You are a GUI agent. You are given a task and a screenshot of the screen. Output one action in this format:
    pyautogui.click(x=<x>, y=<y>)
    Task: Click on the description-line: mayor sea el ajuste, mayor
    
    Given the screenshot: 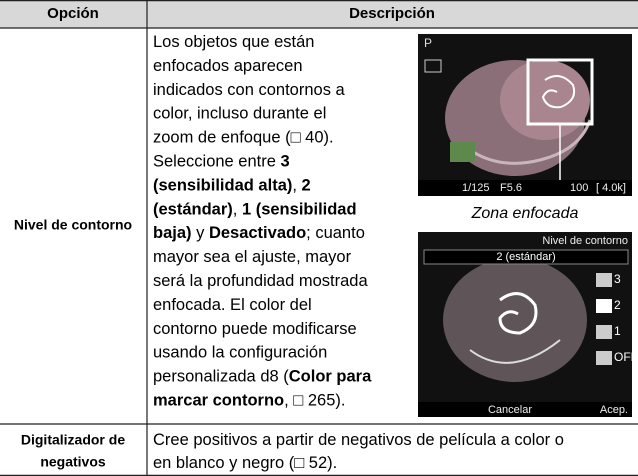 What is the action you would take?
    pyautogui.click(x=252, y=257)
    